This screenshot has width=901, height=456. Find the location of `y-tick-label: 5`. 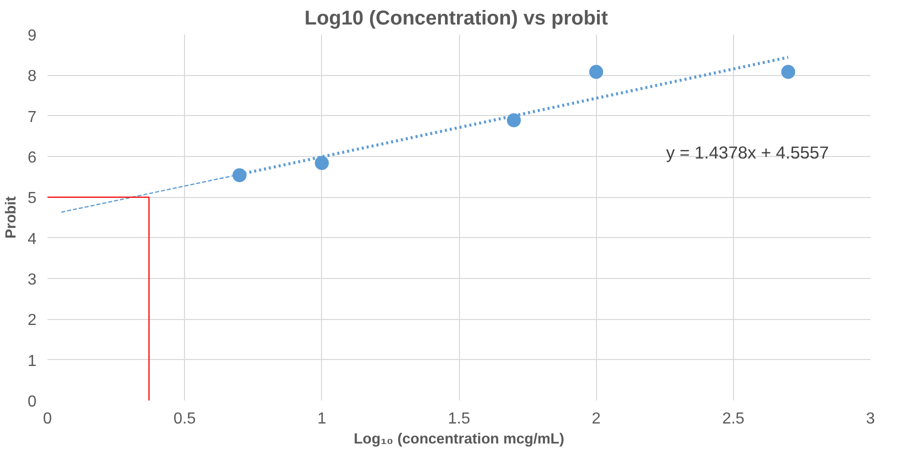

y-tick-label: 5 is located at coordinates (32, 199).